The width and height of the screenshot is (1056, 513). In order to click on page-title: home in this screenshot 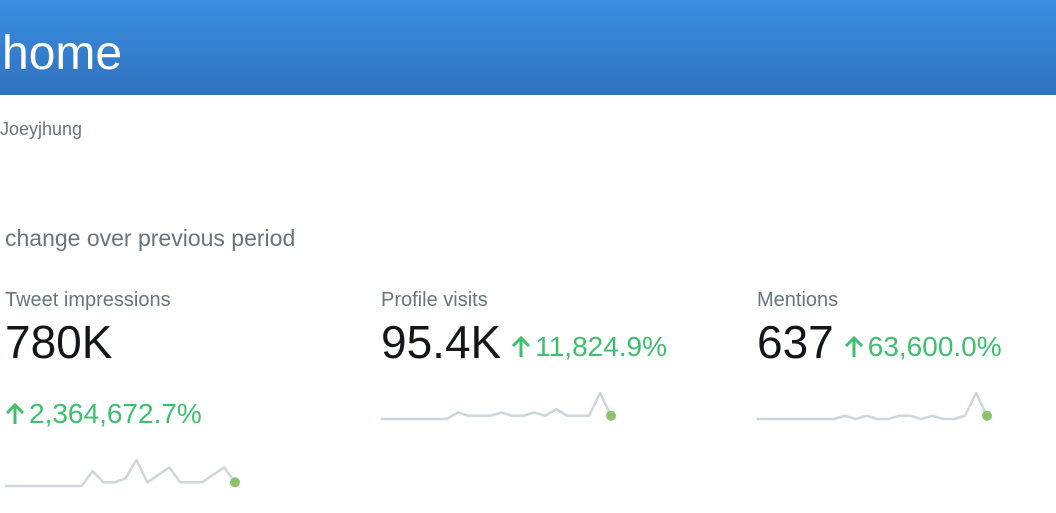, I will do `click(62, 53)`.